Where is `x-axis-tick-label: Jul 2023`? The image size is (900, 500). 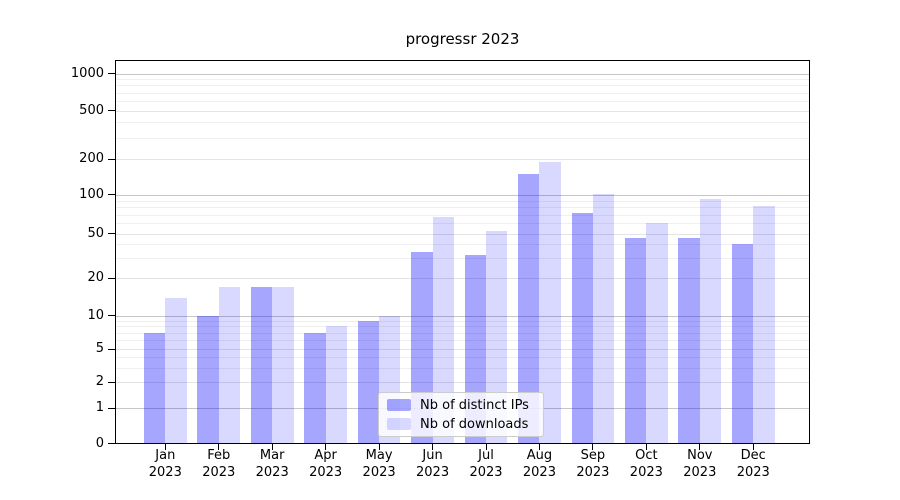
x-axis-tick-label: Jul 2023 is located at coordinates (486, 464).